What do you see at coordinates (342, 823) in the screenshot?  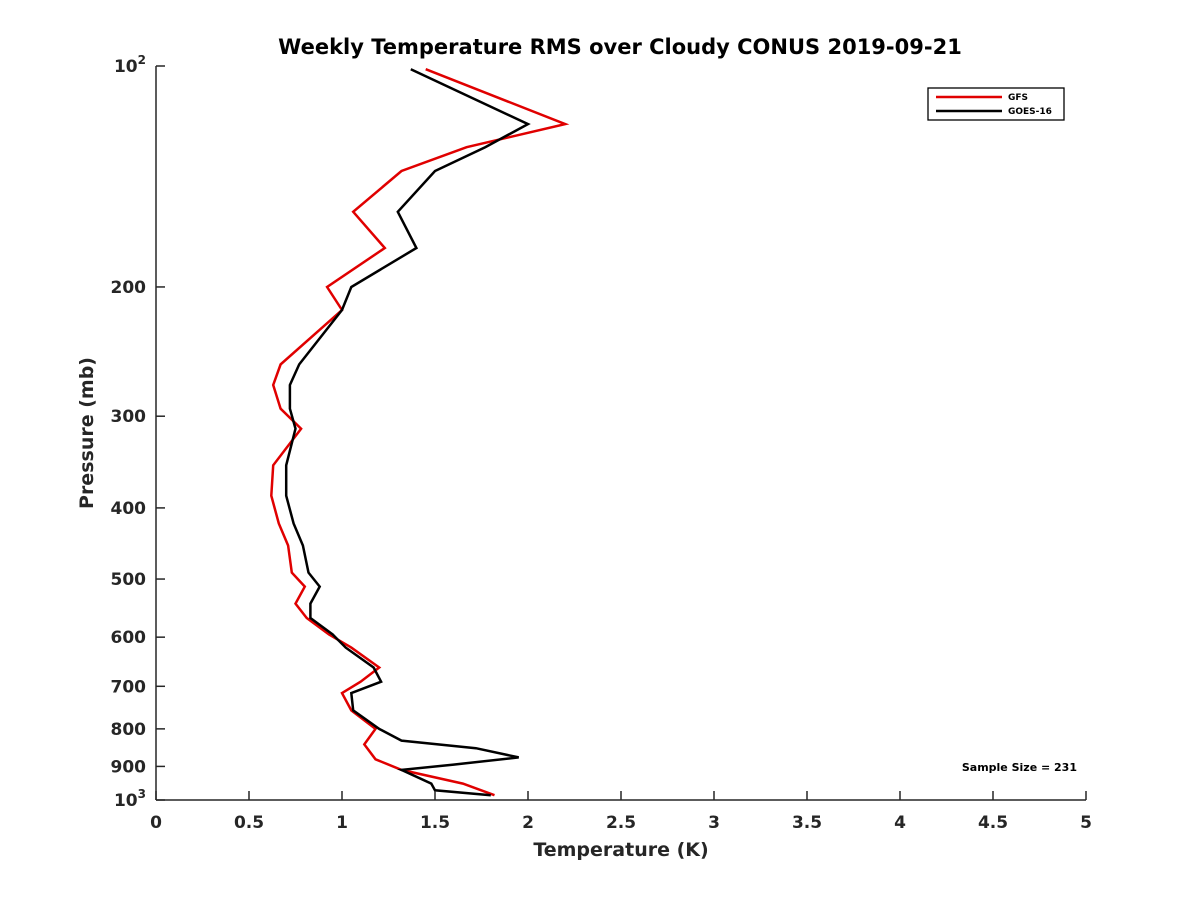 I see `x-tick-label: 1` at bounding box center [342, 823].